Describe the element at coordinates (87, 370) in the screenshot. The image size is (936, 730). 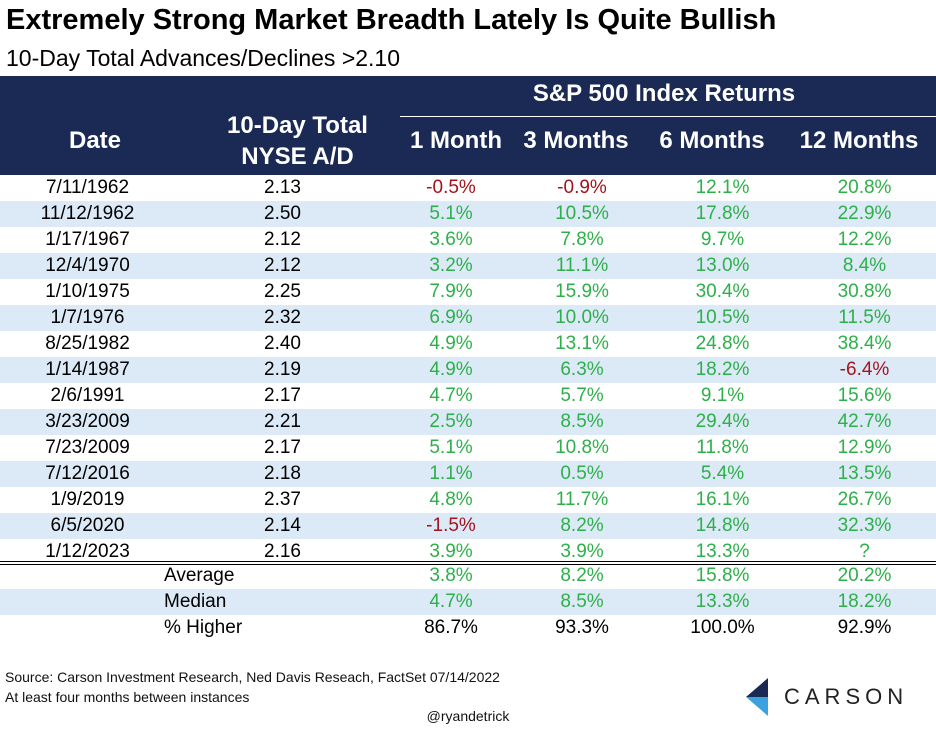
I see `date-cell: 1/14/1987` at that location.